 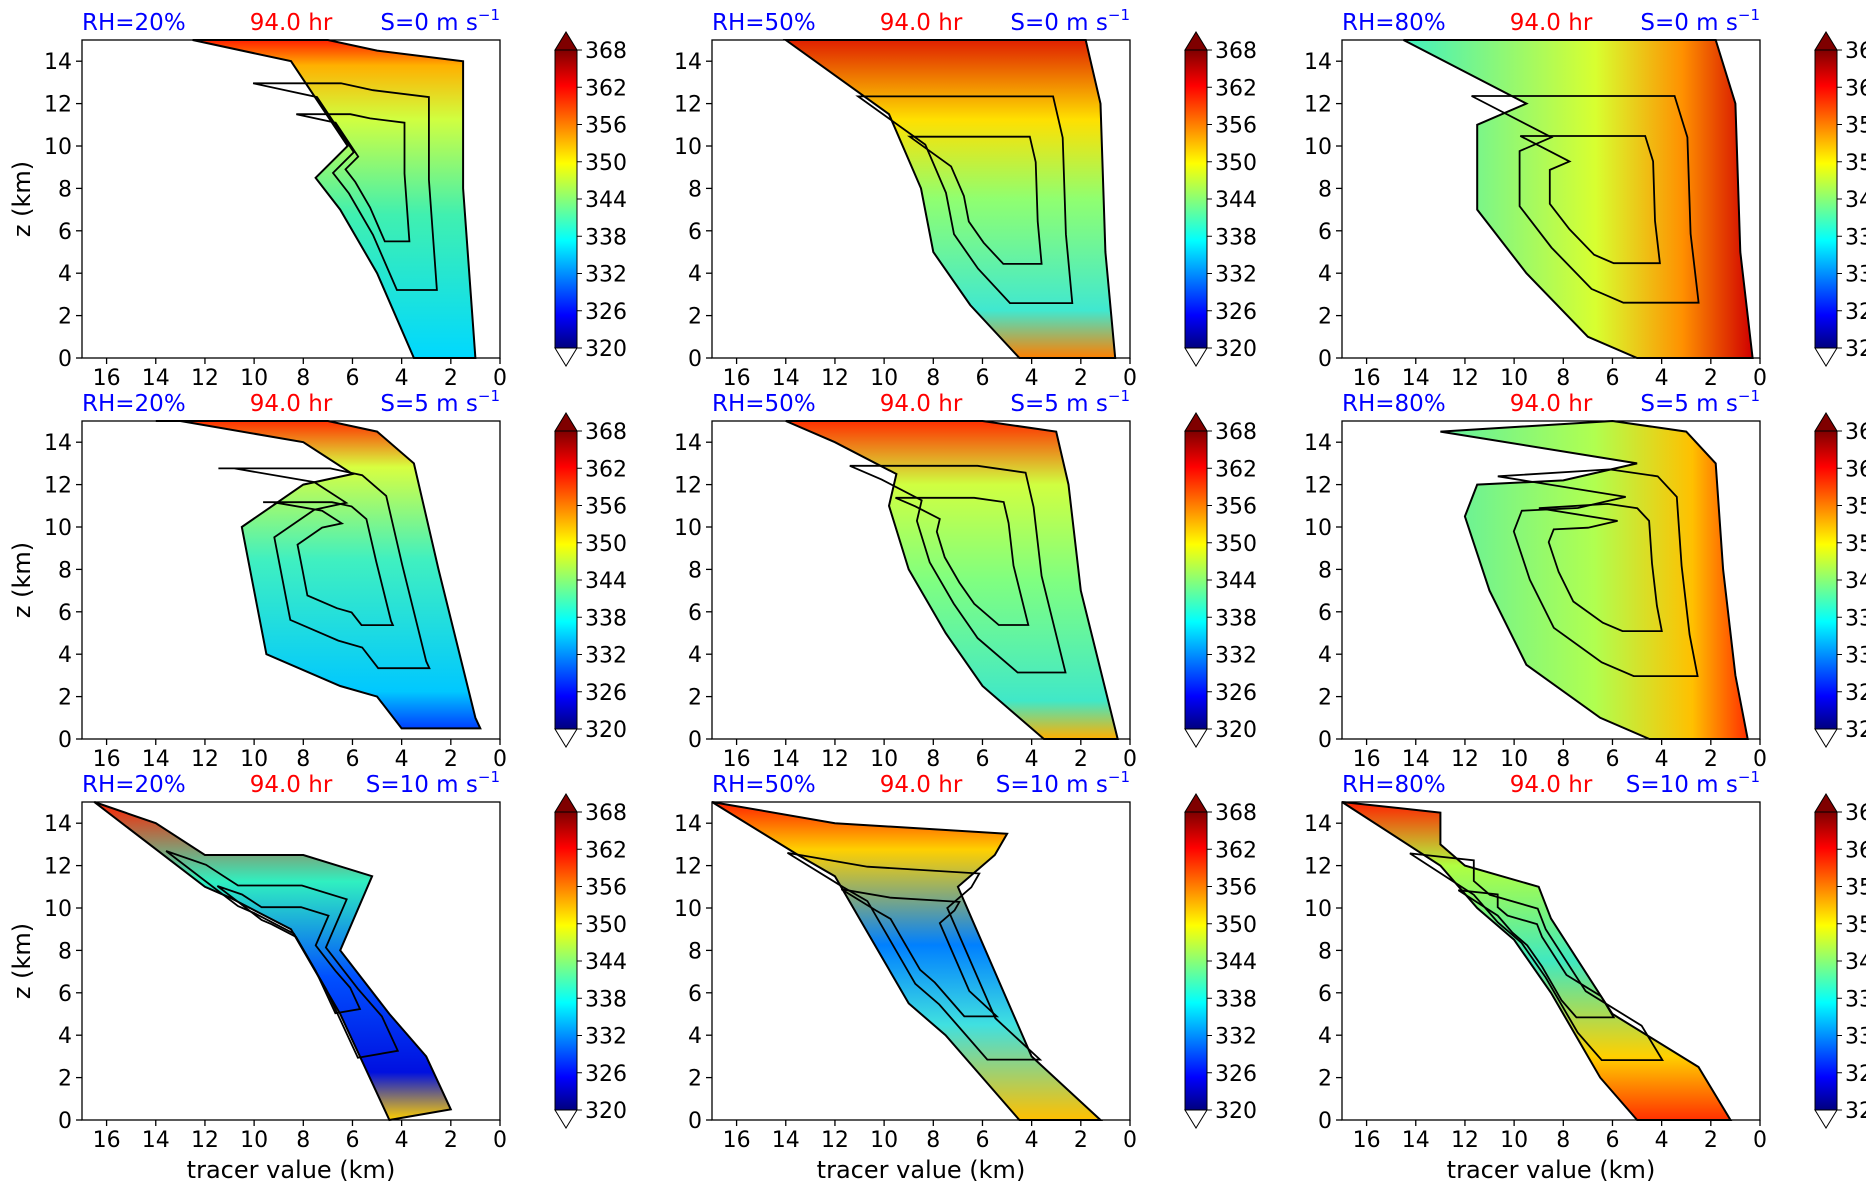 What do you see at coordinates (566, 803) in the screenshot?
I see `colorbar-extend-max` at bounding box center [566, 803].